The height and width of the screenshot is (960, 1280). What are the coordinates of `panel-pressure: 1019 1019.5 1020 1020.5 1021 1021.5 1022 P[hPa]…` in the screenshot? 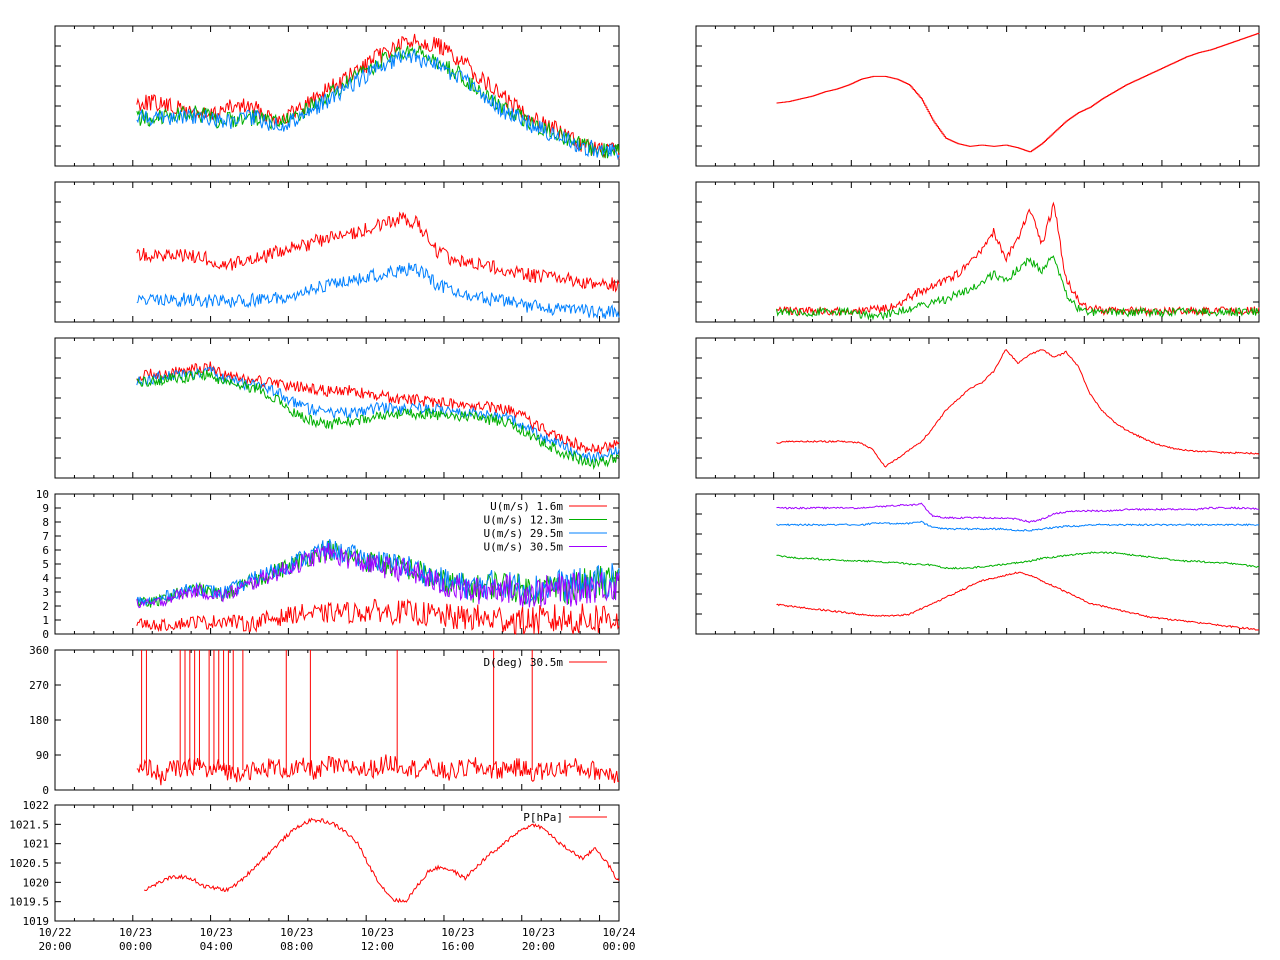 It's located at (322, 876).